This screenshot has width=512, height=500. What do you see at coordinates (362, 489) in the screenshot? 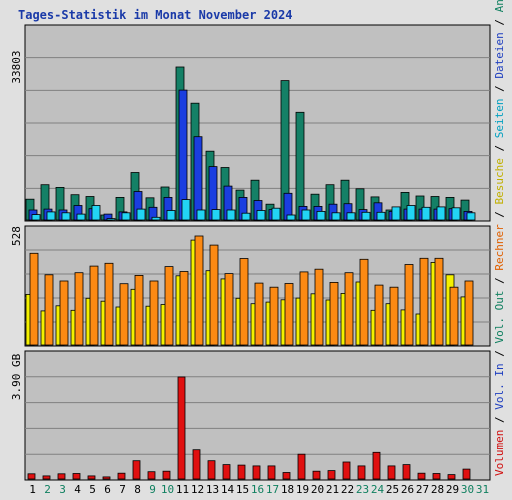
I see `day-label-23: 23` at bounding box center [362, 489].